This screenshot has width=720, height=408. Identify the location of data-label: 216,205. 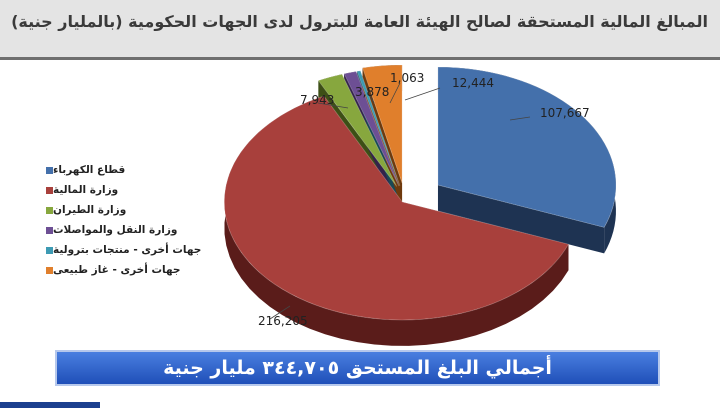
(283, 321).